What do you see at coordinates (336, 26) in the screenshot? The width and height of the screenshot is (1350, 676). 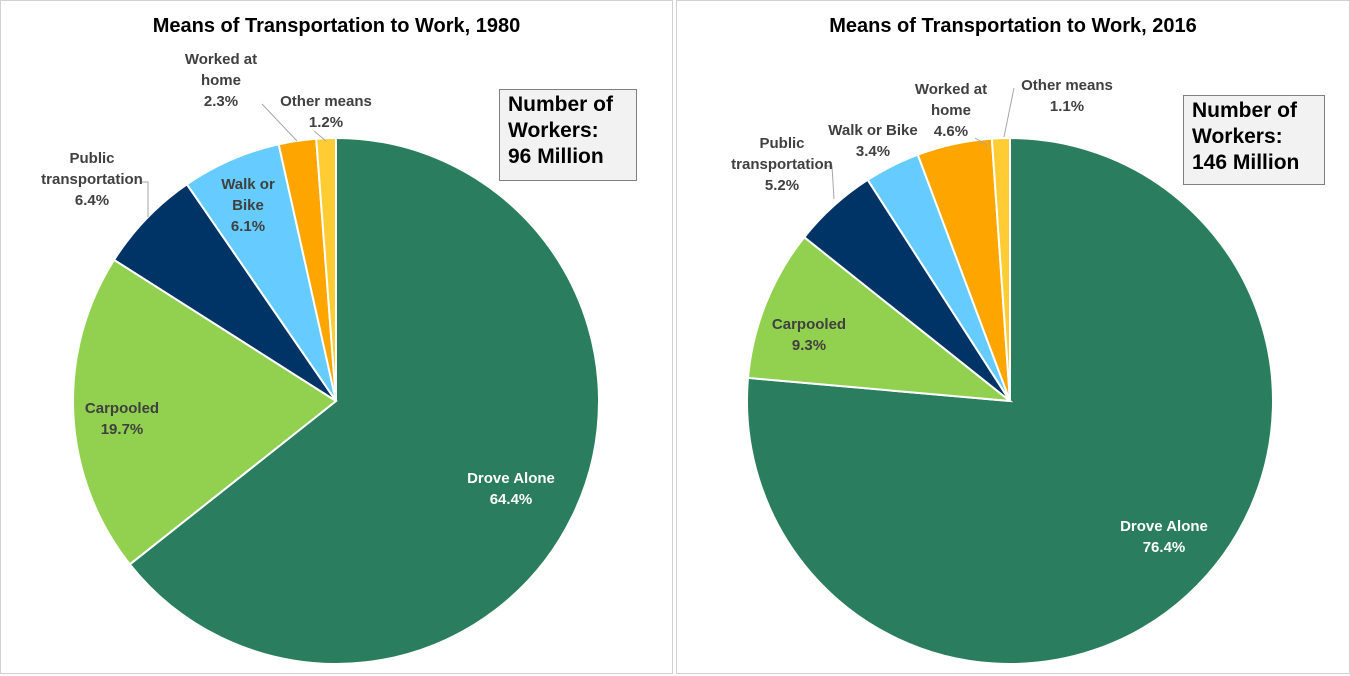 I see `chart-title: Means of Transportation to Work, 1980` at bounding box center [336, 26].